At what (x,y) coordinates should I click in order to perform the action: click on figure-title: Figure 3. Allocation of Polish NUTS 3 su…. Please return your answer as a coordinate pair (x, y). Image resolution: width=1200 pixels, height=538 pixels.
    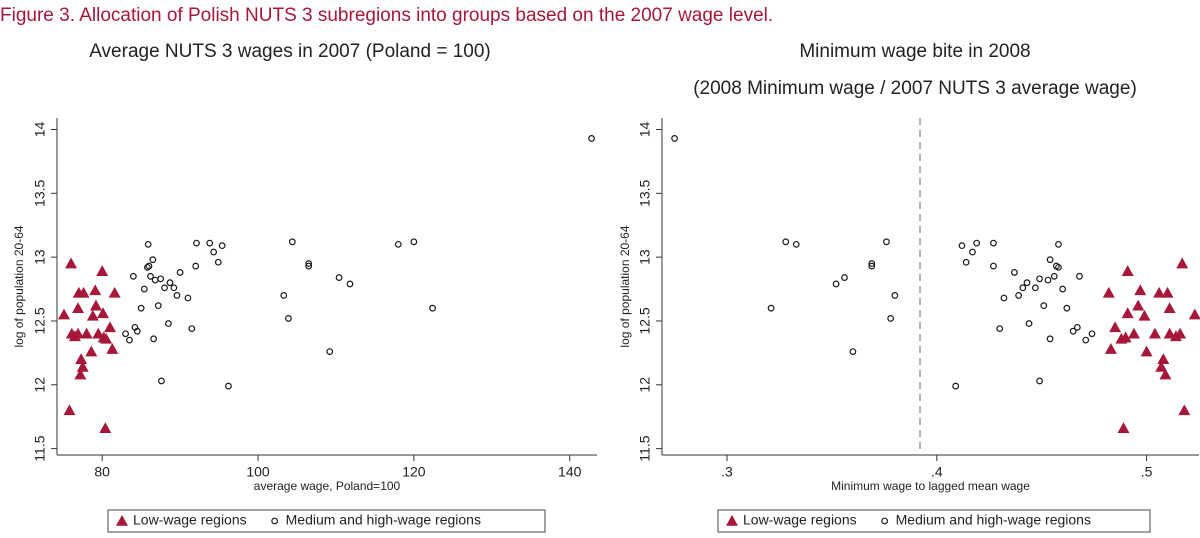
    Looking at the image, I should click on (386, 15).